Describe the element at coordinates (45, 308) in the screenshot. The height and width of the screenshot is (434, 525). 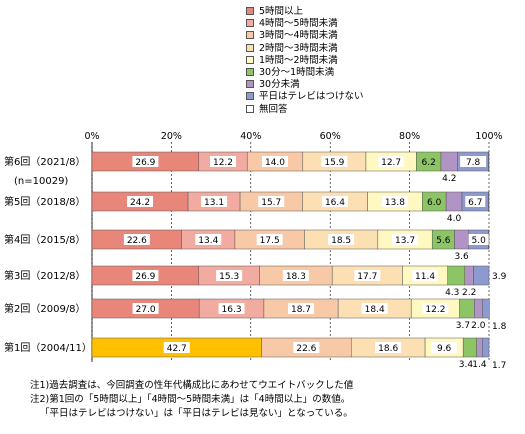
I see `category-label: 第2回（2009/8）` at that location.